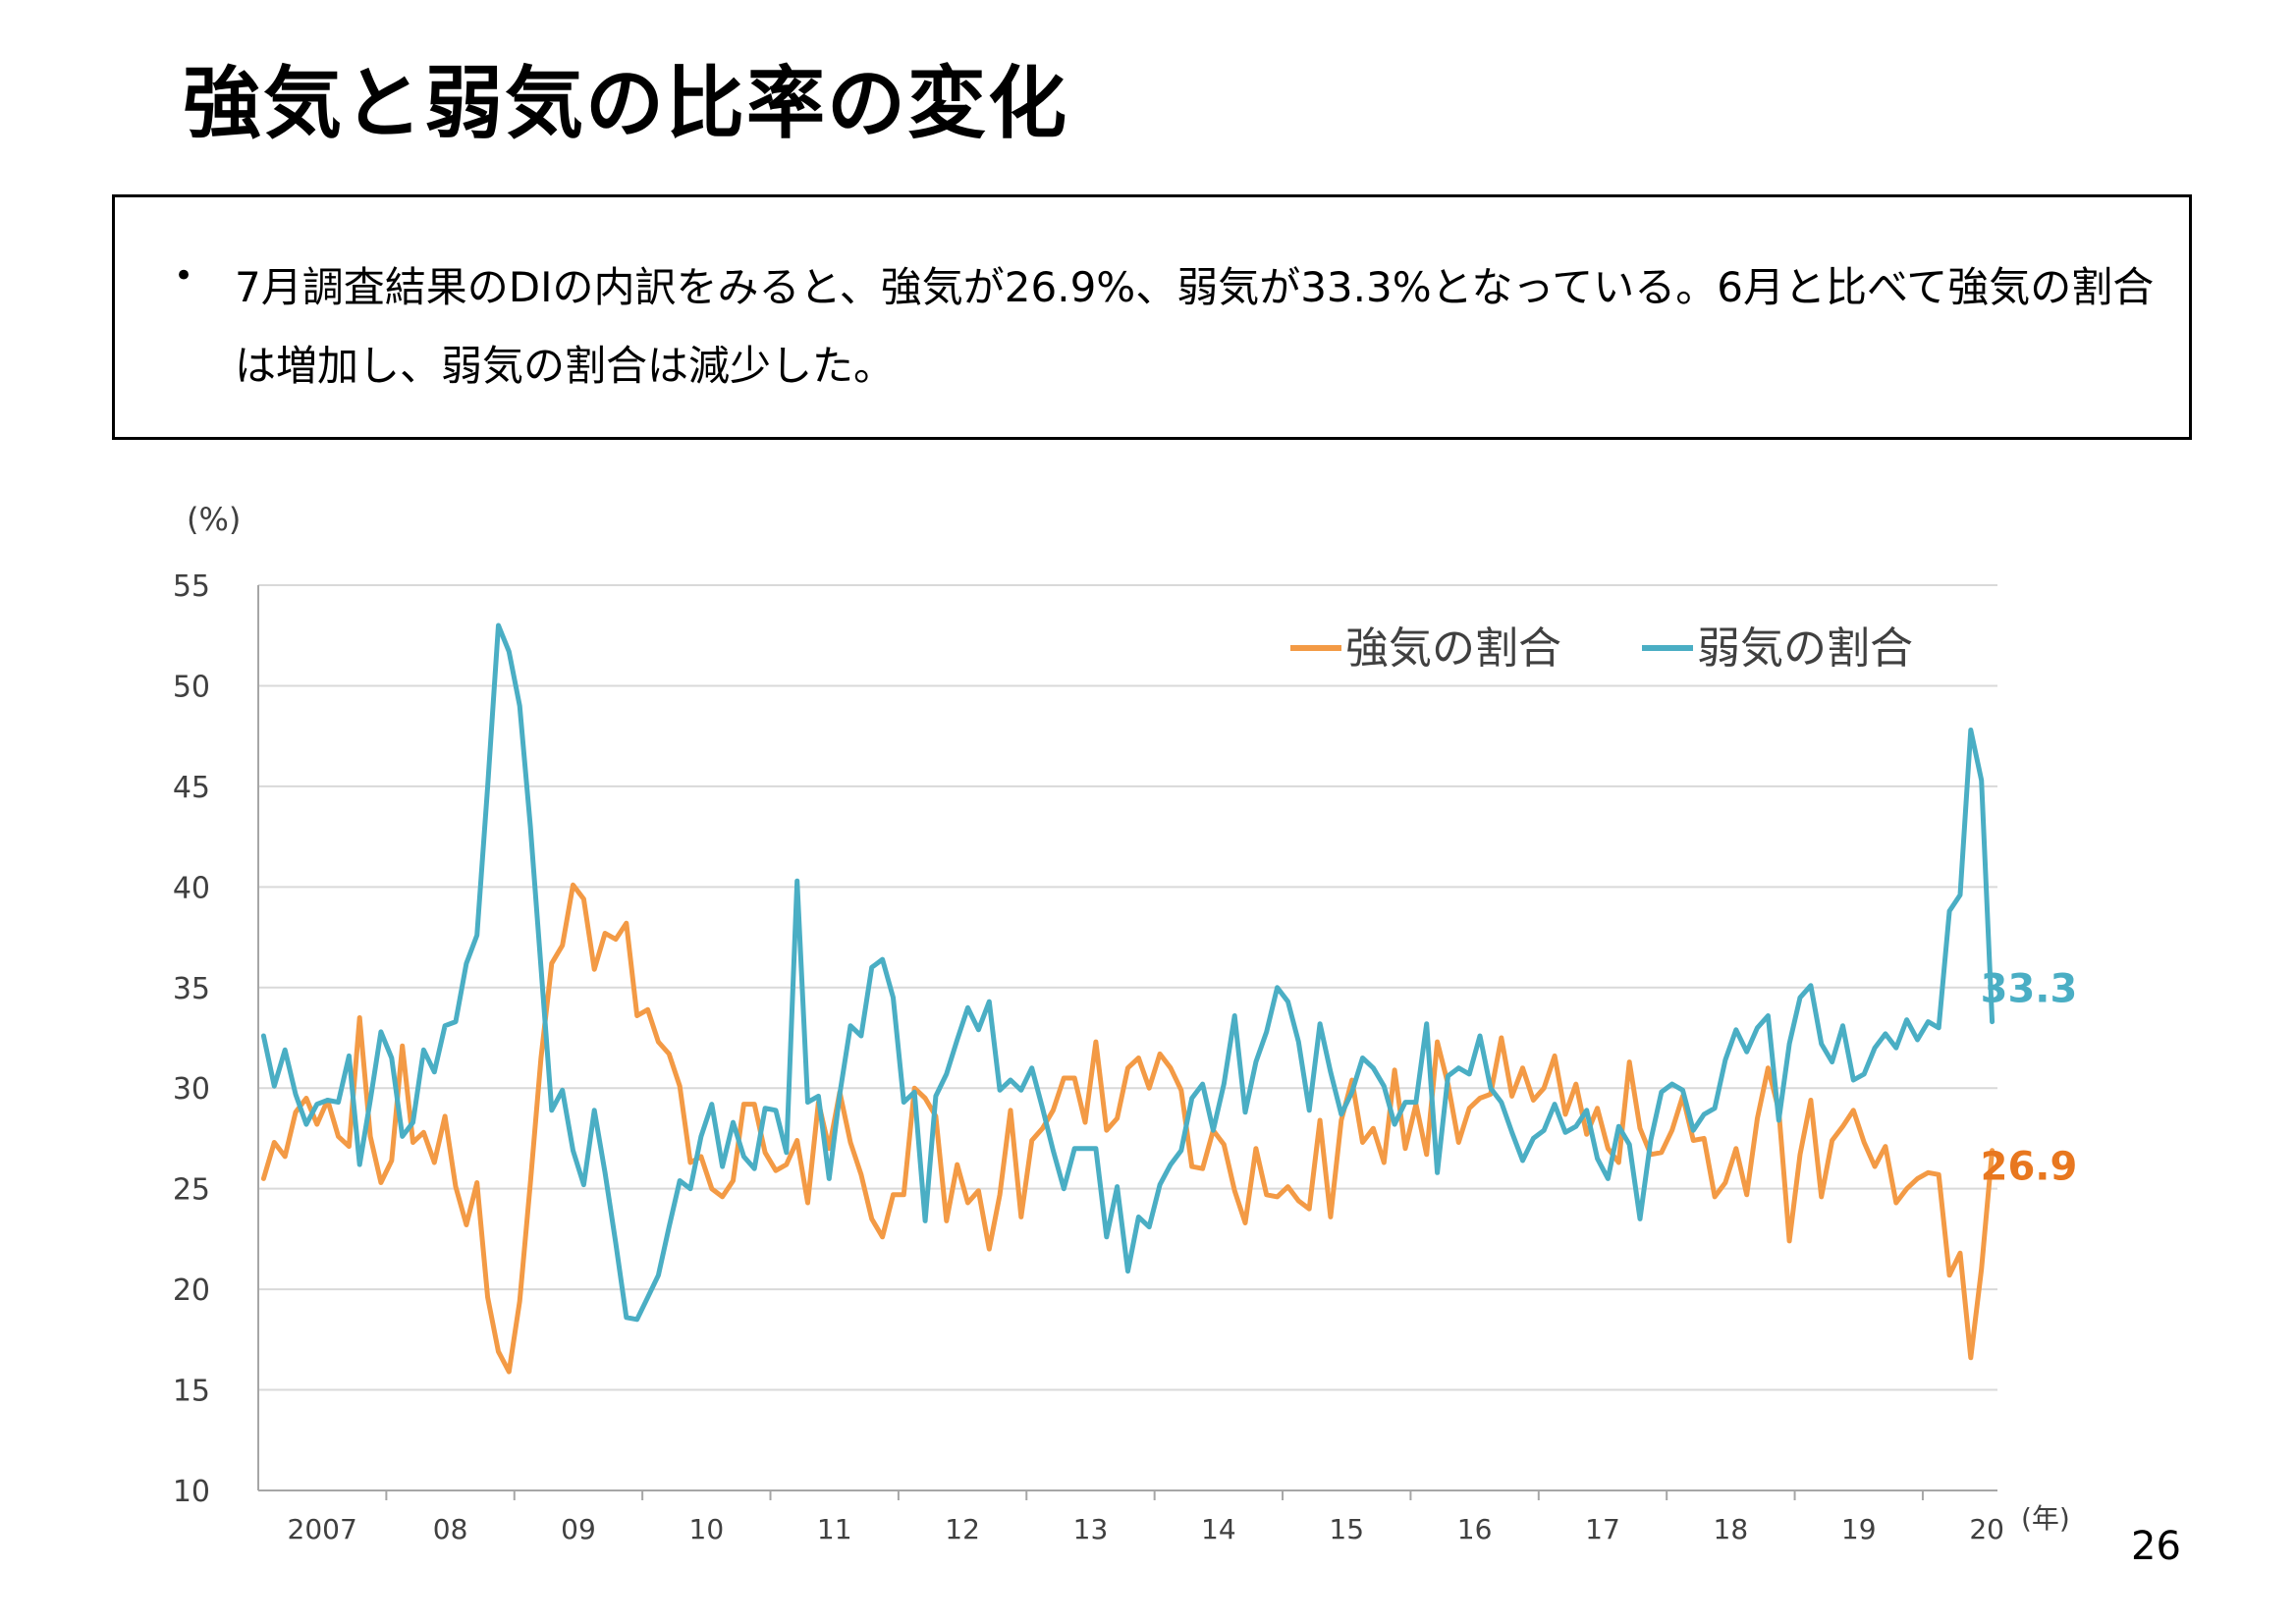 The image size is (2296, 1624). What do you see at coordinates (2156, 1546) in the screenshot?
I see `page-number: 26` at bounding box center [2156, 1546].